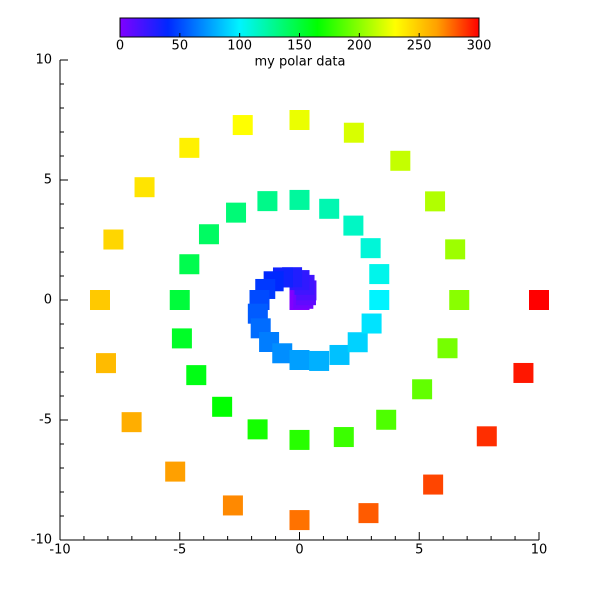 This screenshot has height=604, width=600. I want to click on y-tick-label: 0, so click(48, 300).